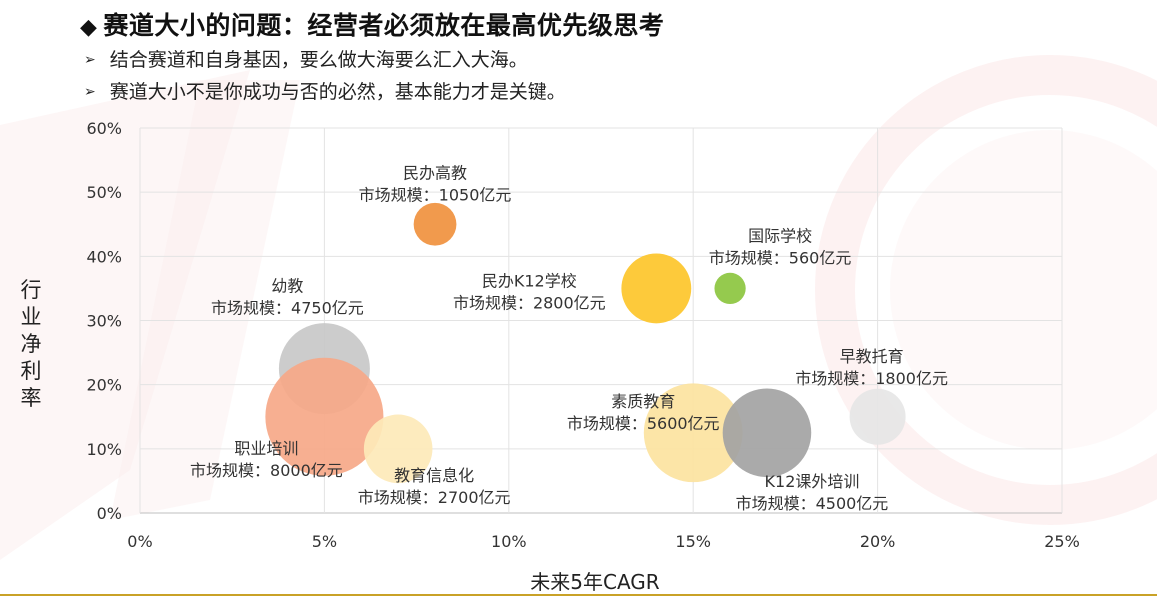  Describe the element at coordinates (104, 128) in the screenshot. I see `y-tick-label: 60%` at that location.